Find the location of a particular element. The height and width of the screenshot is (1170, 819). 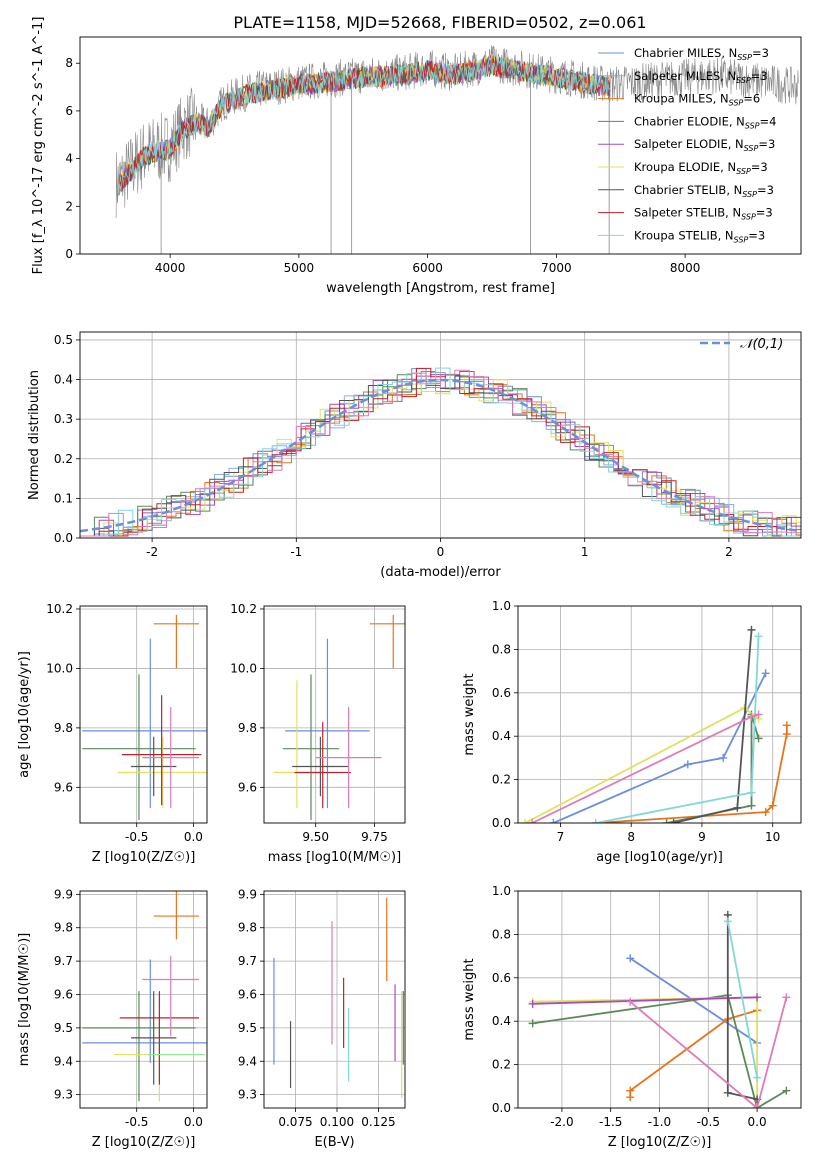

error-point-pink is located at coordinates (171, 758).